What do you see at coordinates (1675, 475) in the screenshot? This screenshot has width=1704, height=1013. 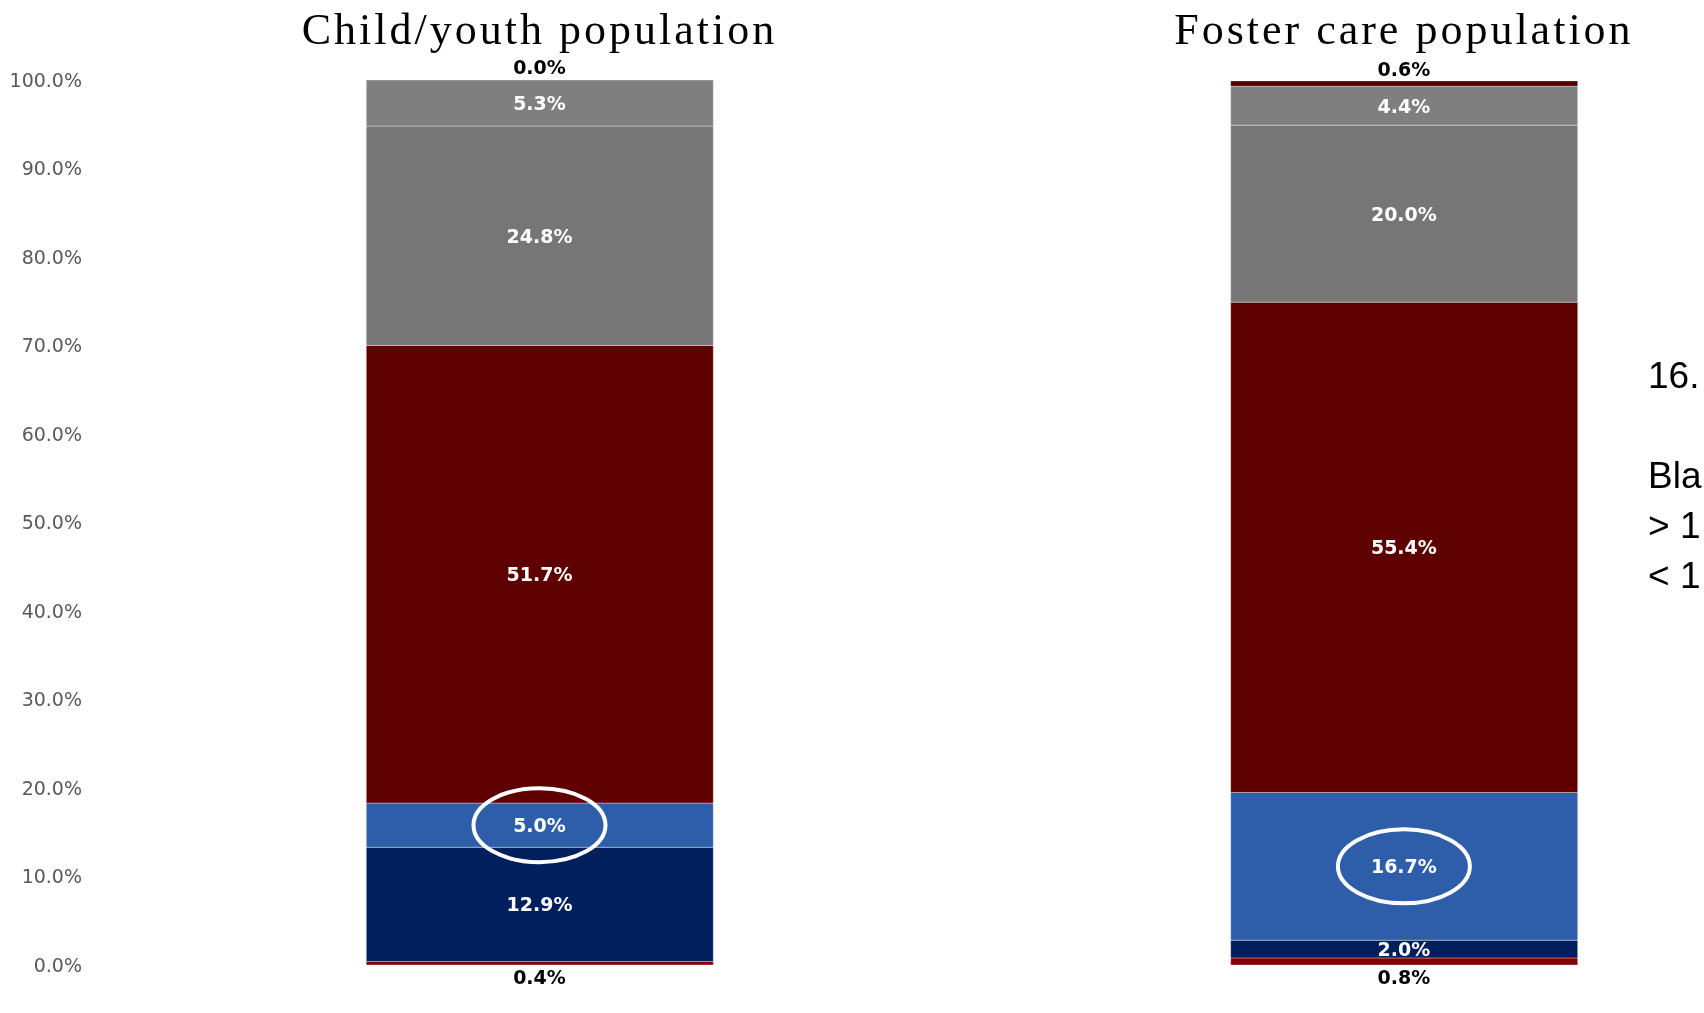 I see `annotation: Bla` at bounding box center [1675, 475].